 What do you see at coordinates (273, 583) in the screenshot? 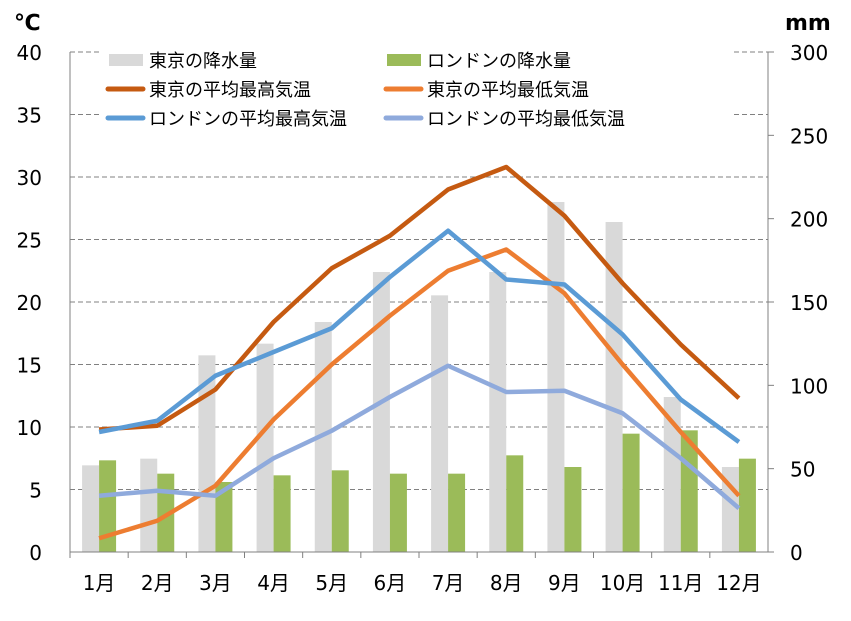
I see `x-tick-label: 4月` at bounding box center [273, 583].